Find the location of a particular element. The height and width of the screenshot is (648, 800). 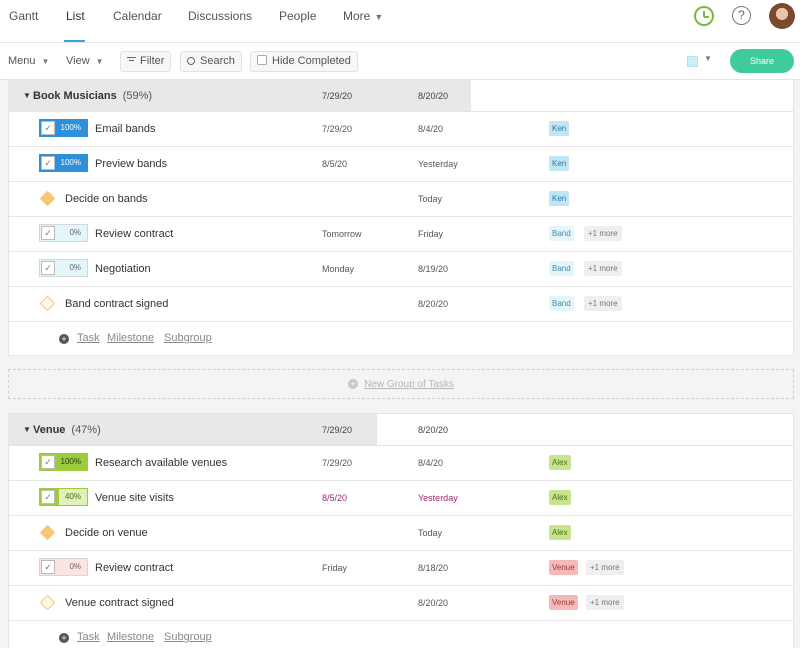

task-row: Decide on bands Today Ken is located at coordinates (401, 199).